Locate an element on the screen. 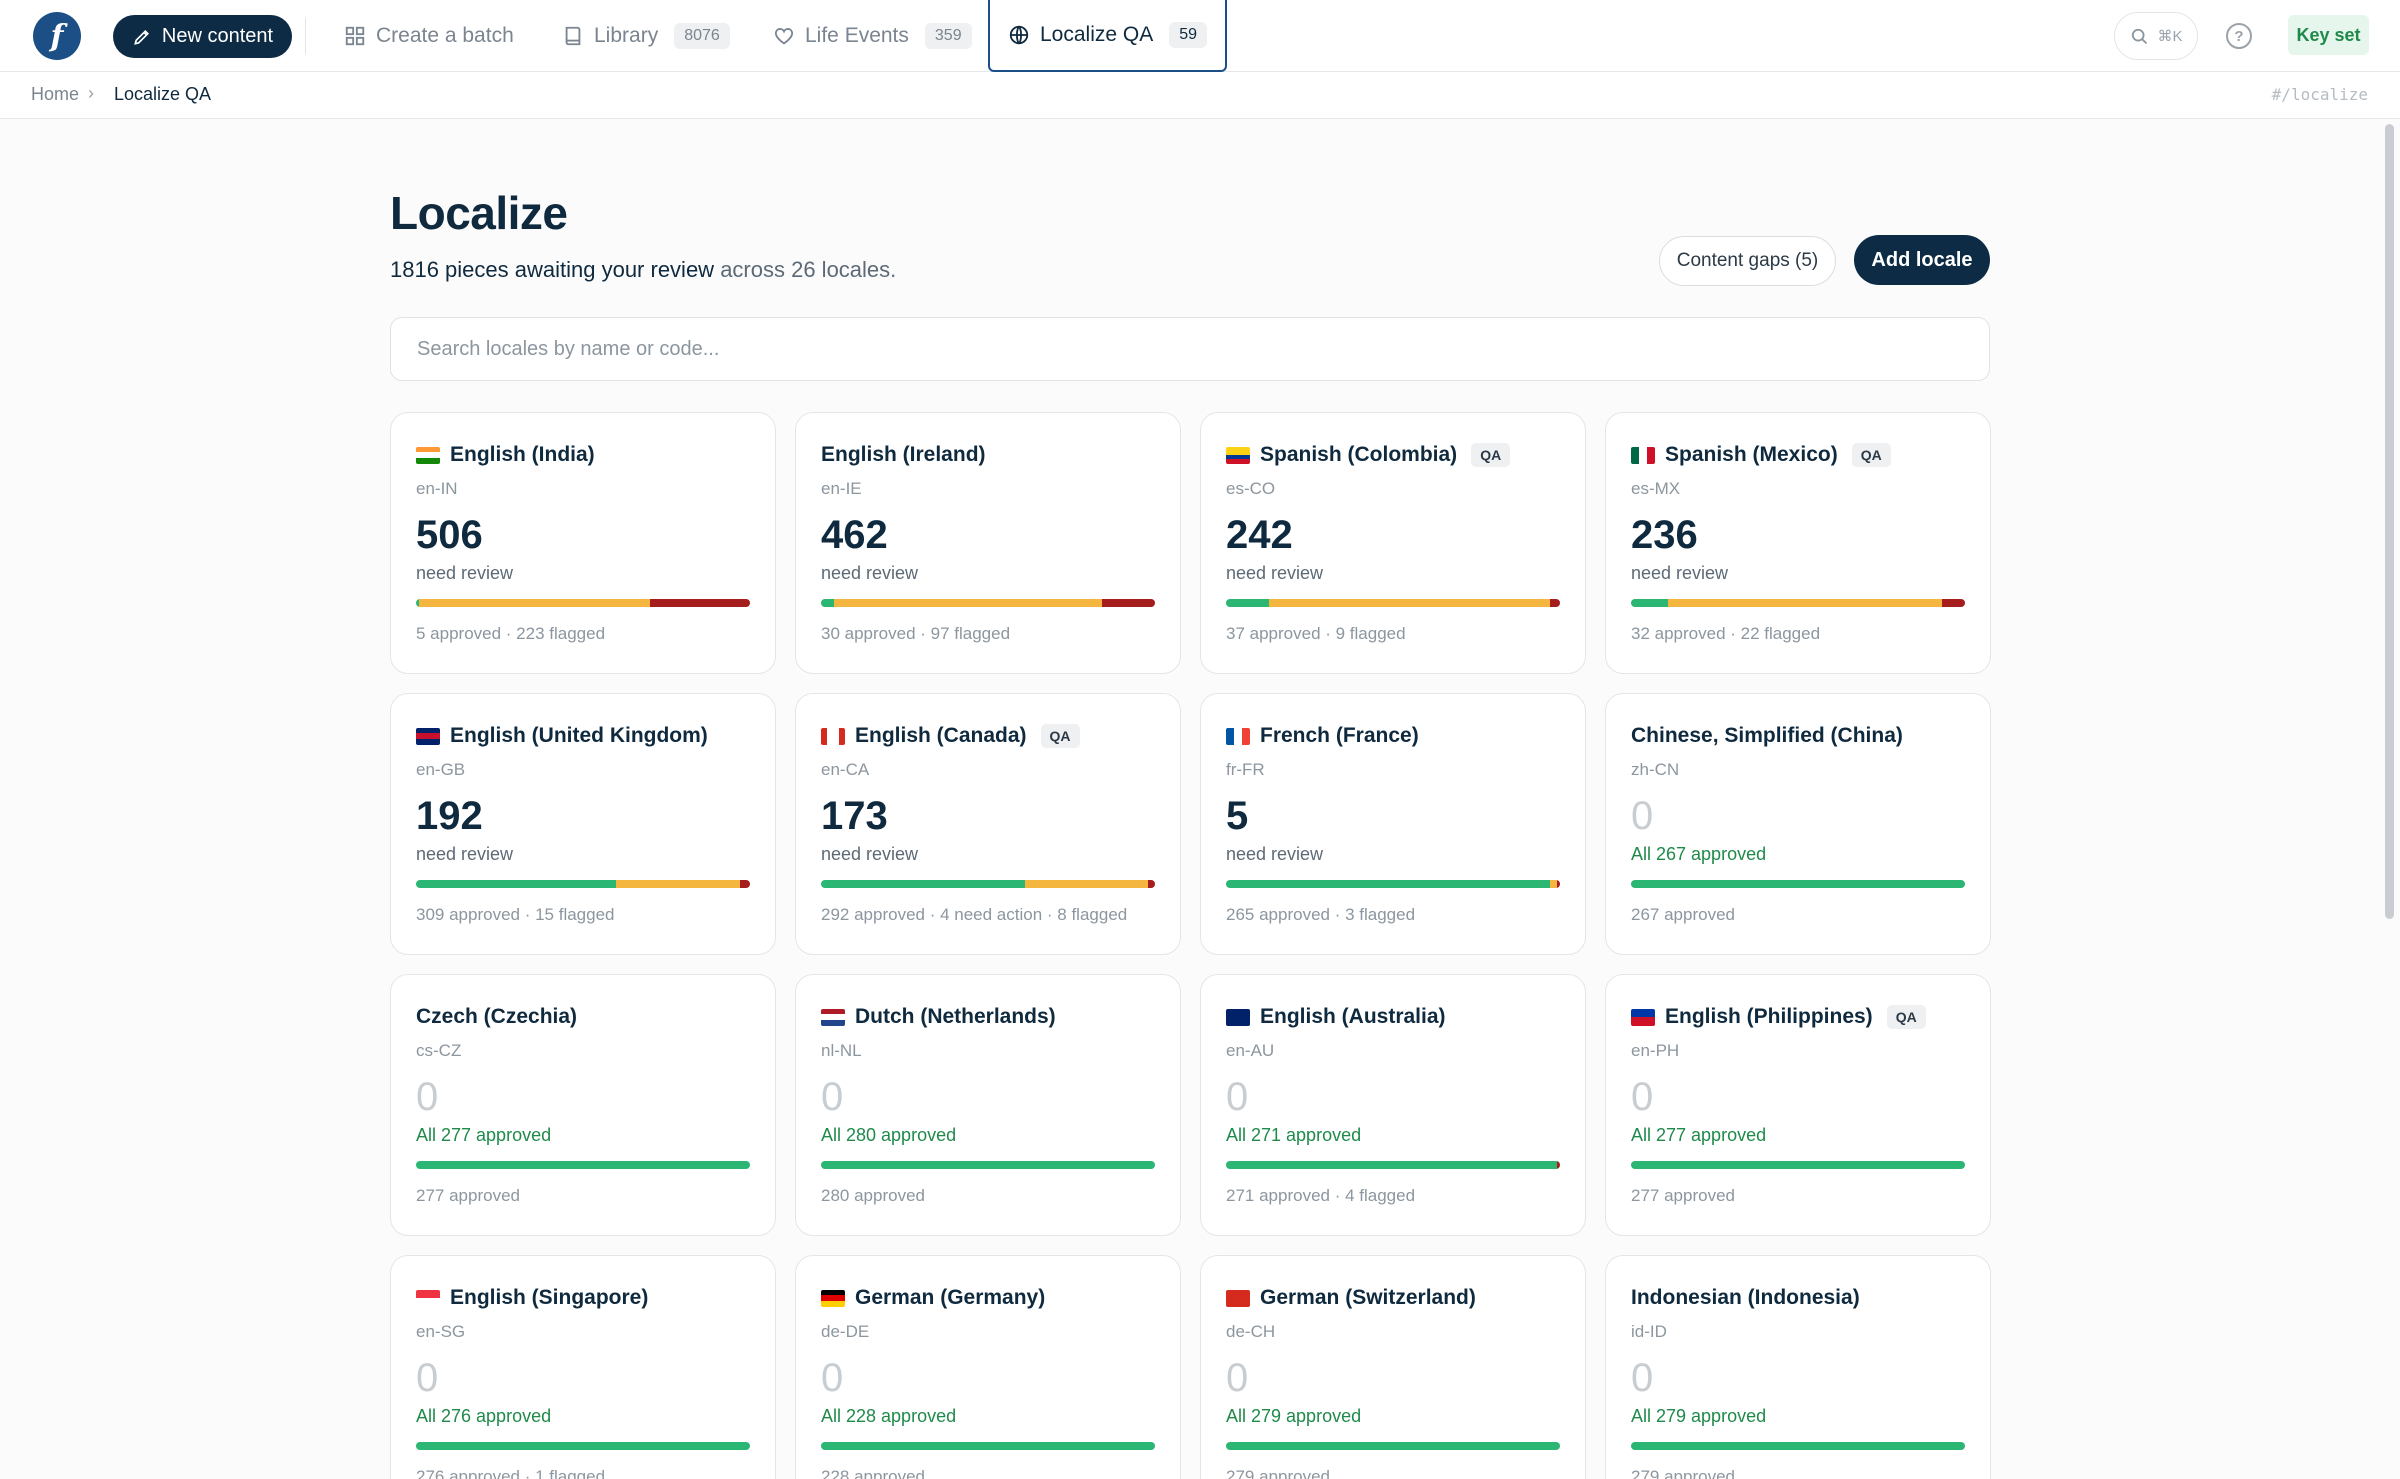 The image size is (2400, 1479). locale-header: English (India) is located at coordinates (505, 455).